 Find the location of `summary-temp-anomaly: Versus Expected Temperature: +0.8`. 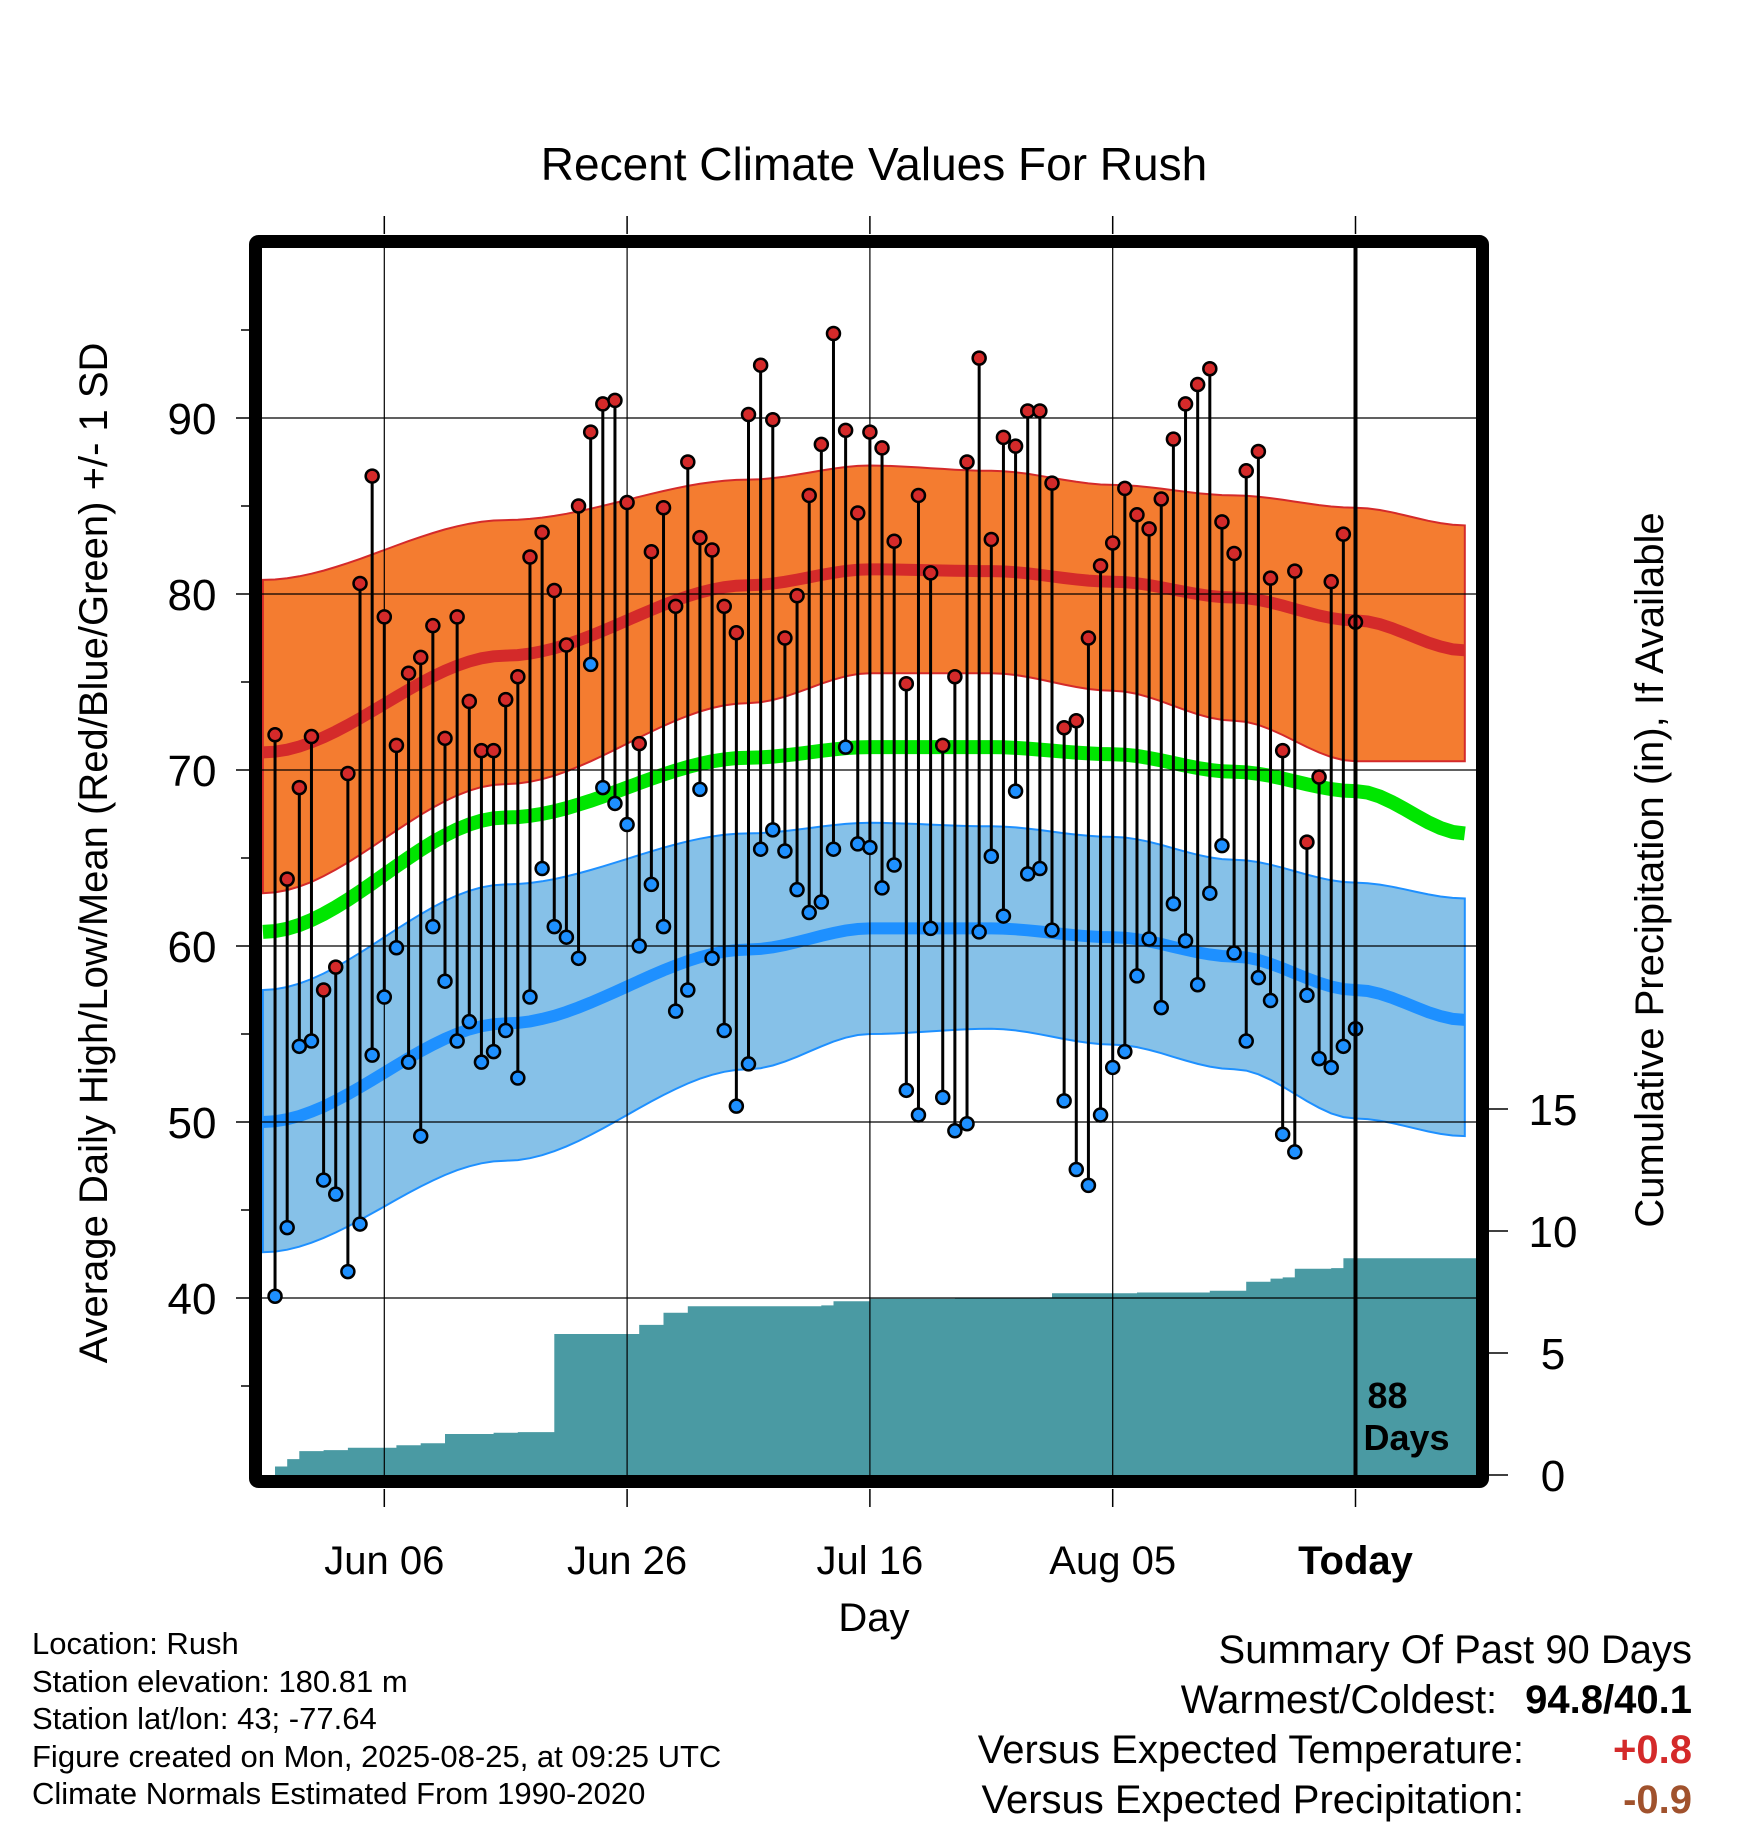

summary-temp-anomaly: Versus Expected Temperature: +0.8 is located at coordinates (1335, 1750).